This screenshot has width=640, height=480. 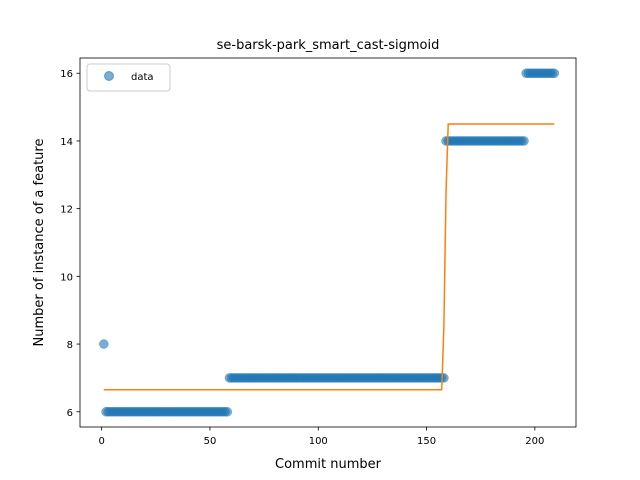 I want to click on legend: data, so click(x=128, y=77).